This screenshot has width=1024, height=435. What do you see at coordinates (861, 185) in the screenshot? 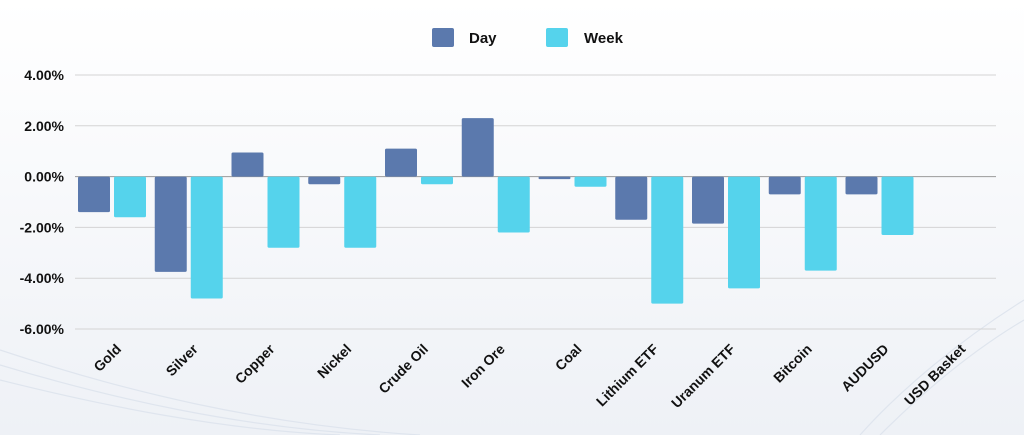
I see `bar-day-audusd` at bounding box center [861, 185].